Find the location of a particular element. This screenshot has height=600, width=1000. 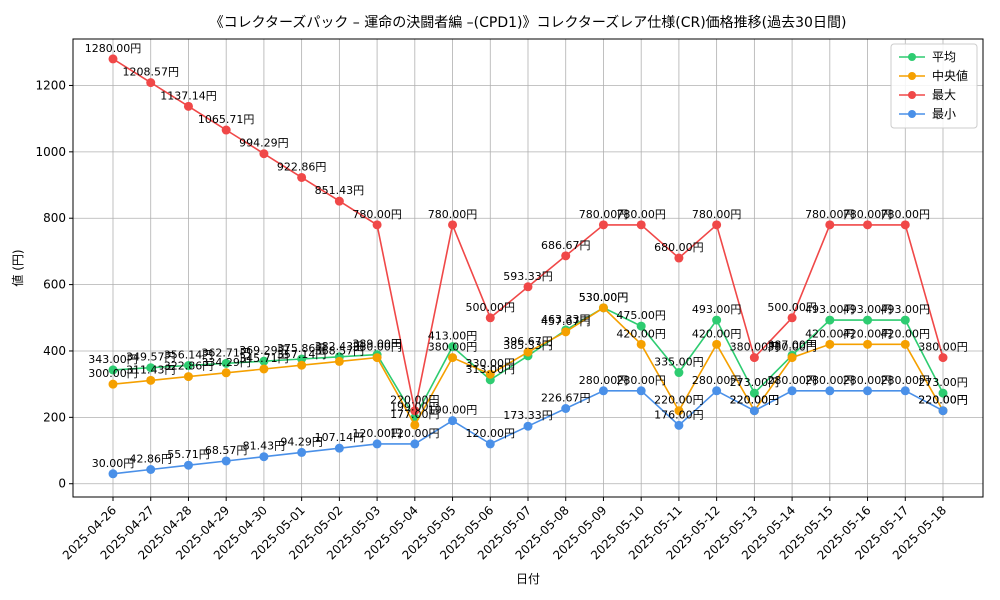

data-label: 463.33円 is located at coordinates (566, 319).